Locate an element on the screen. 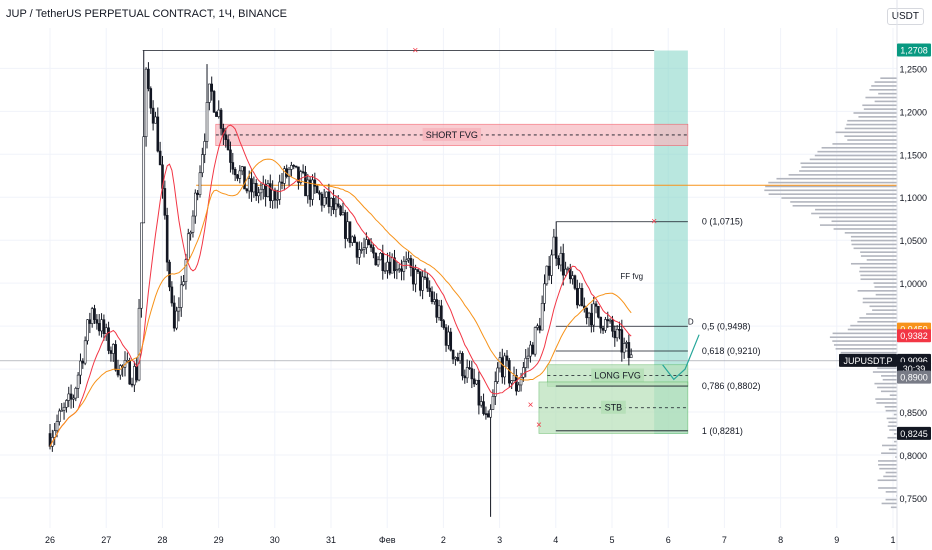  time-axis: 26 27 28 29 30 31 Фев 2 3 4 5 6 7 8 9 1 is located at coordinates (470, 540).